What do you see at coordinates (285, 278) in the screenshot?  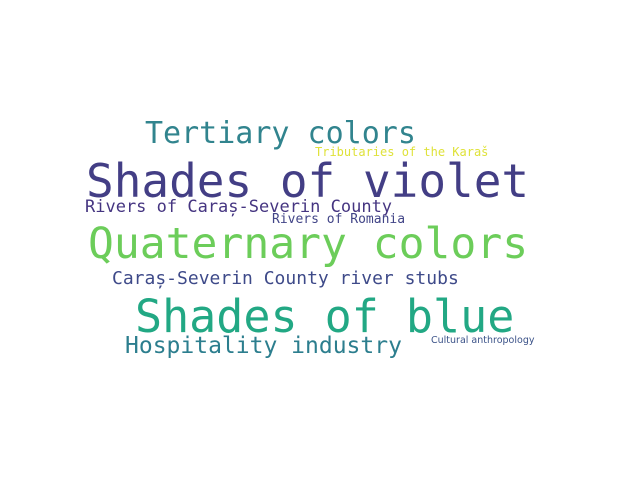 I see `word-caras-severin-county-river-stubs: Caraș-Severin County river stubs` at bounding box center [285, 278].